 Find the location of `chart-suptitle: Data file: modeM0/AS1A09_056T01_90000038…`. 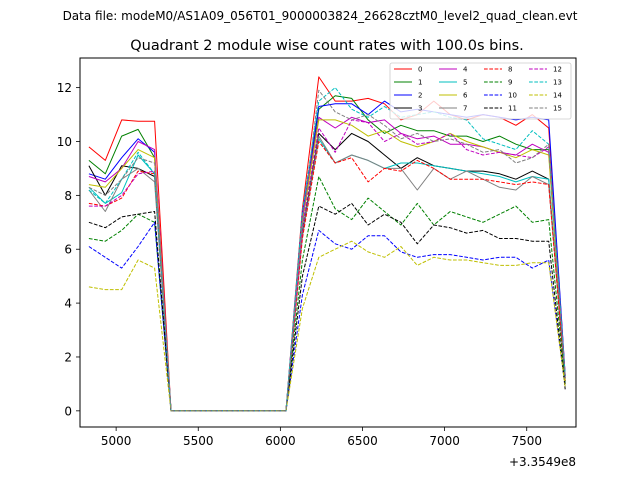

chart-suptitle: Data file: modeM0/AS1A09_056T01_90000038… is located at coordinates (320, 16).